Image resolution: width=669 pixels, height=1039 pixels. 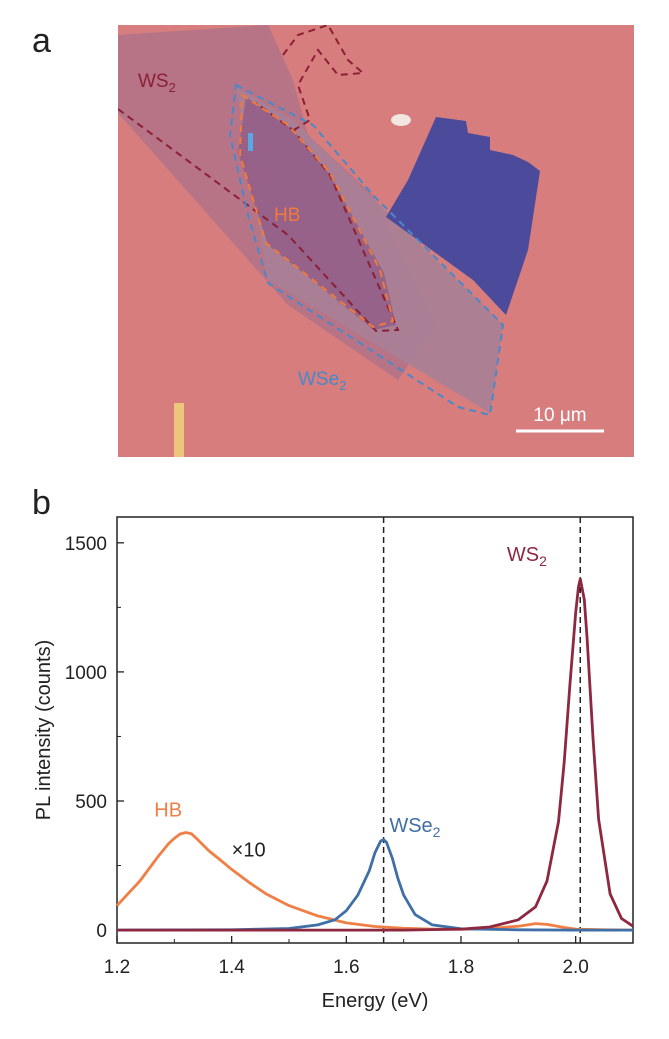 I want to click on series-label-hb: HB, so click(x=168, y=810).